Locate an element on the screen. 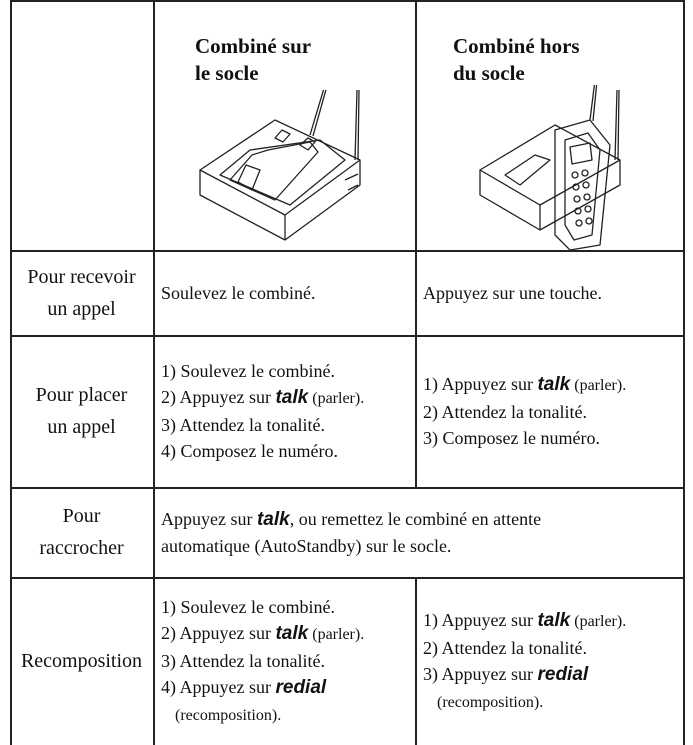  text: 3) Appuyez sur is located at coordinates (480, 673).